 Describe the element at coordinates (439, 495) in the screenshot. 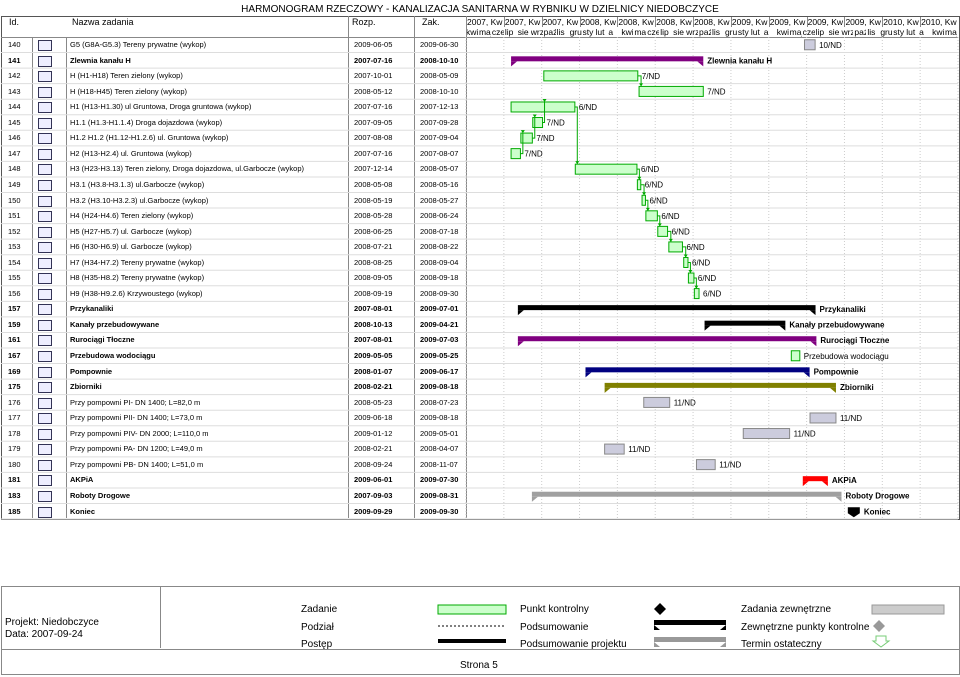

I see `row-end-date: 2009-08-31` at that location.